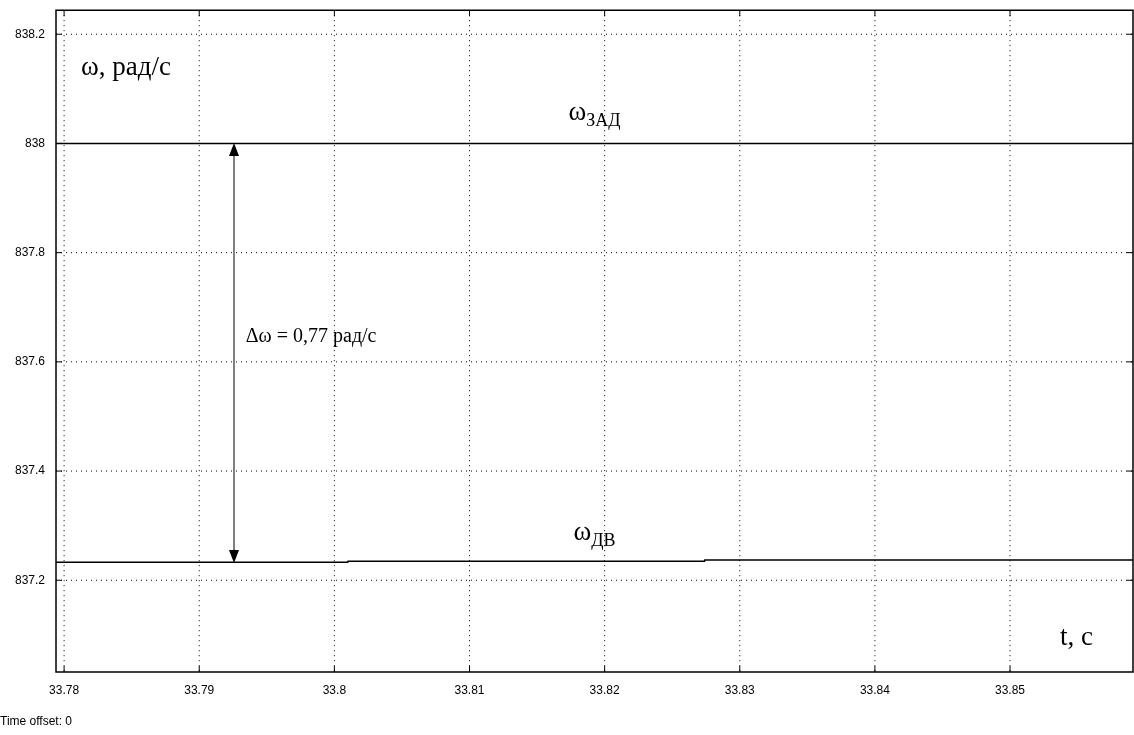 This screenshot has width=1134, height=735. Describe the element at coordinates (35, 142) in the screenshot. I see `y-tick-label: 838` at that location.